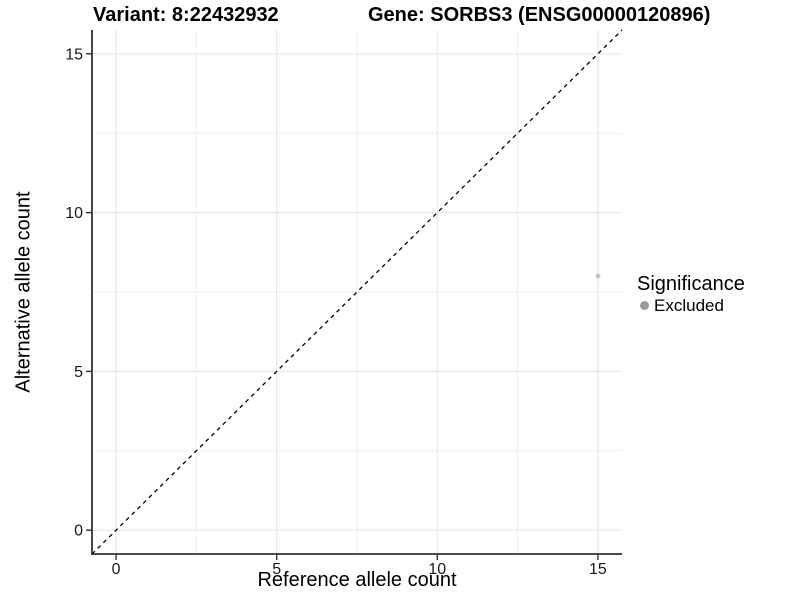  What do you see at coordinates (357, 580) in the screenshot?
I see `x-axis-label: Reference allele count` at bounding box center [357, 580].